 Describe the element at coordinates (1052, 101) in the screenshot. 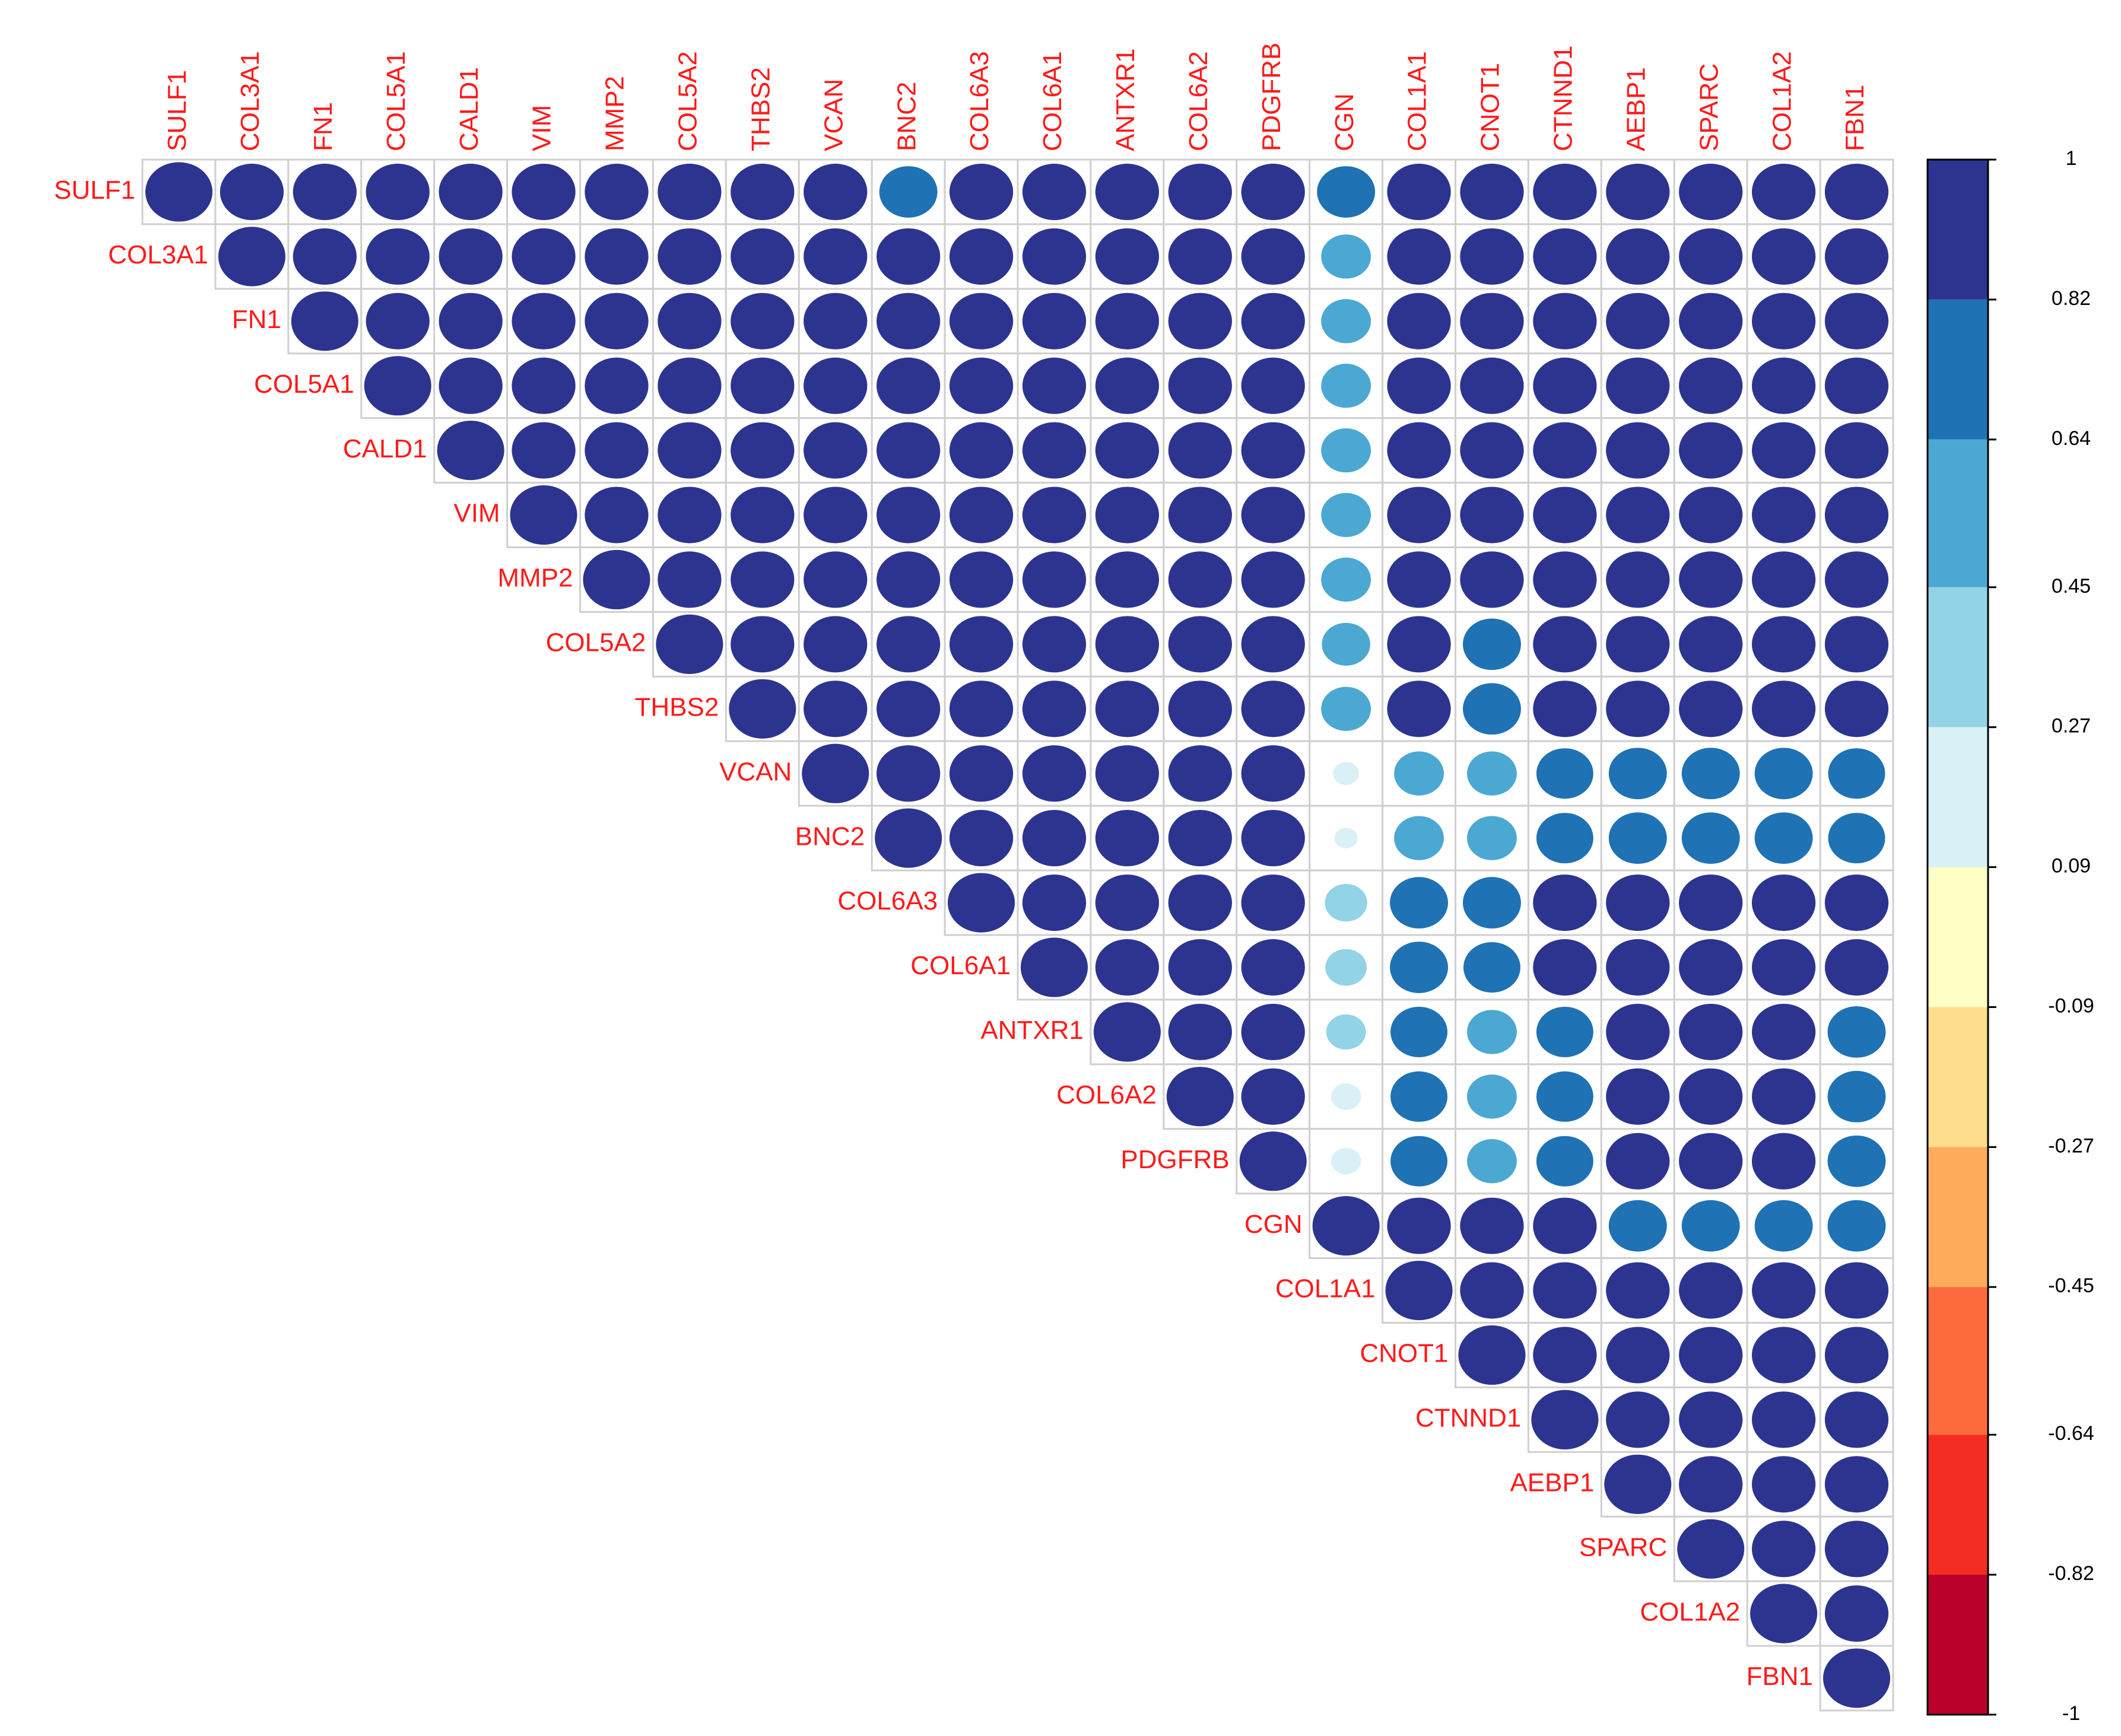

I see `column-label: COL6A1` at that location.